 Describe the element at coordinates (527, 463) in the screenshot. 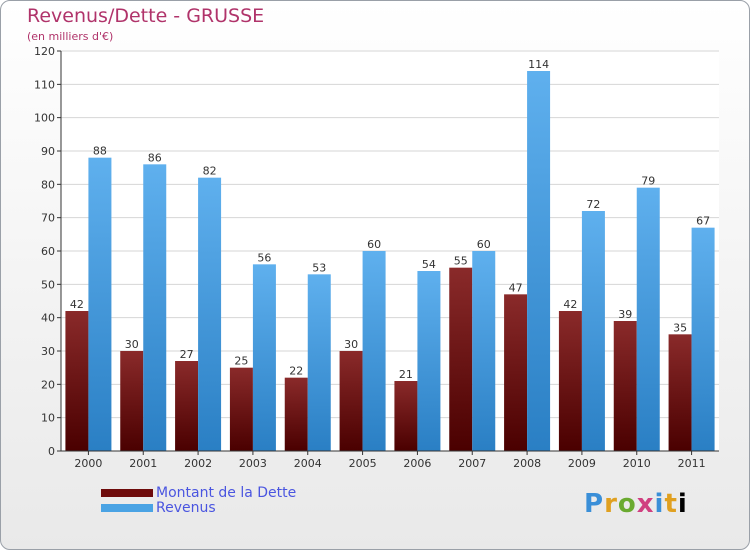

I see `x-tick-label: 2008` at that location.